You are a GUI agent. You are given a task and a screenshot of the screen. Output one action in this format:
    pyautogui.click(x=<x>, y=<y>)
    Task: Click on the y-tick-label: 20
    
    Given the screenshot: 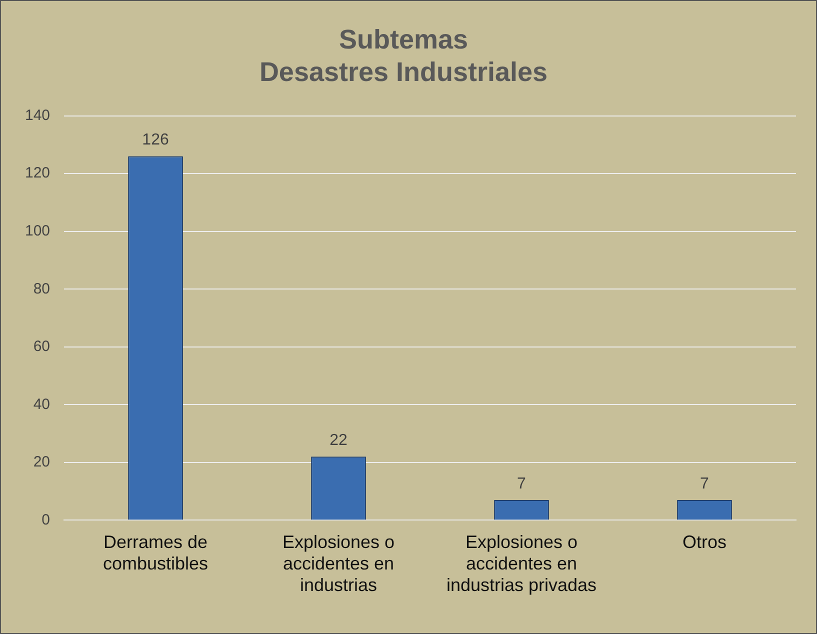 What is the action you would take?
    pyautogui.click(x=41, y=462)
    